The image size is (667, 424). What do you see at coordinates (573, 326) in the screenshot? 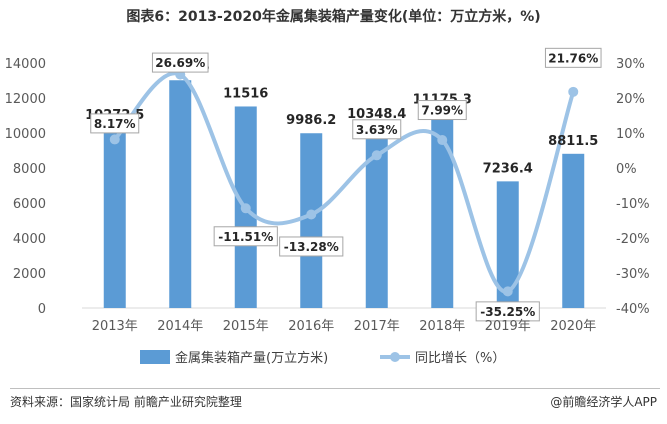
I see `x-tick-label: 2020年` at bounding box center [573, 326].